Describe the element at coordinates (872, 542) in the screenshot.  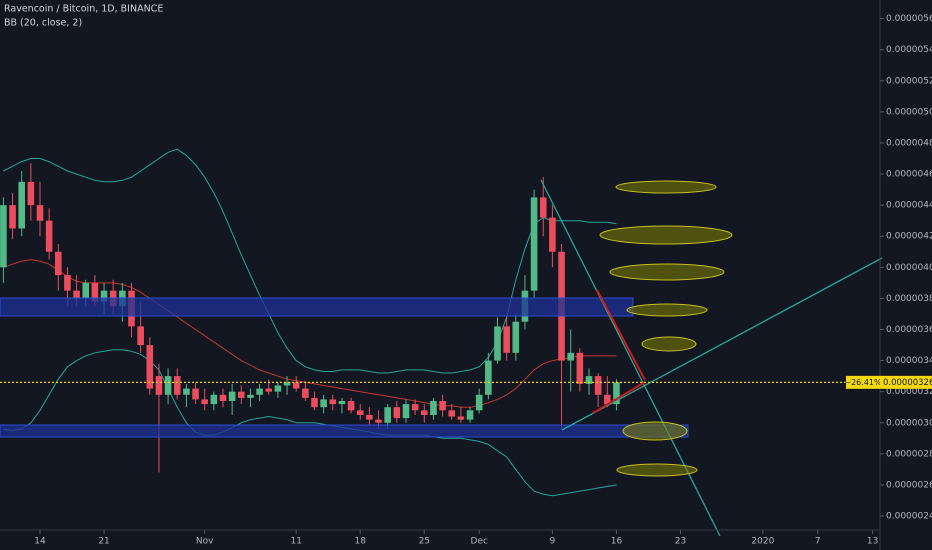
I see `x-tick-label: 13` at that location.